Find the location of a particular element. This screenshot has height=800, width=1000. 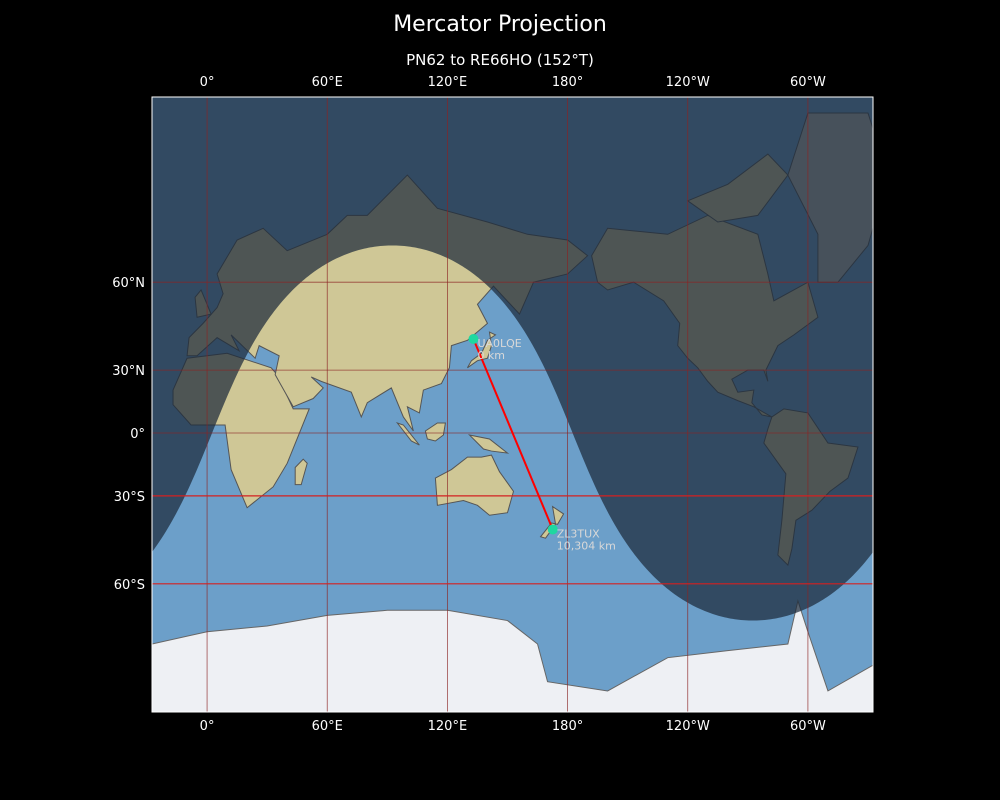

land-borneo is located at coordinates (435, 432).